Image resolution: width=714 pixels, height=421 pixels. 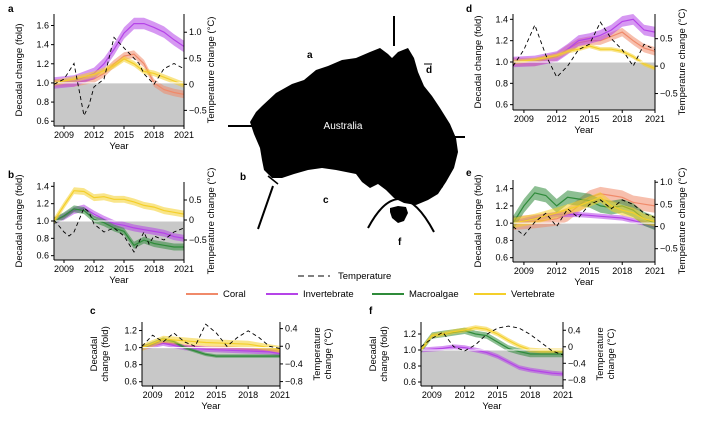 I want to click on panel-letter: b, so click(x=11, y=175).